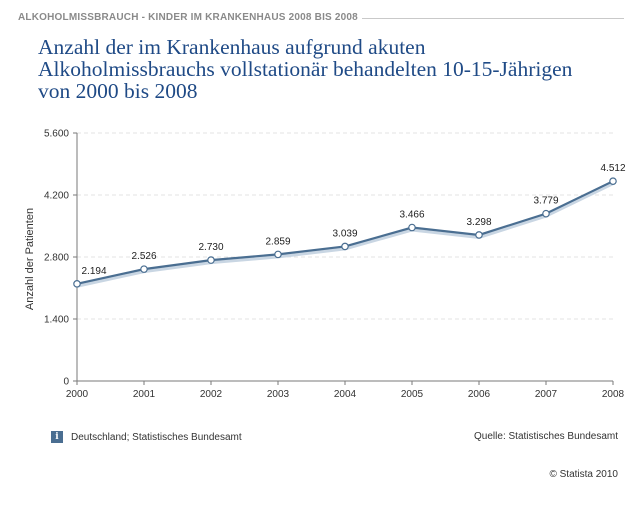 The image size is (640, 510). I want to click on data-label: 3.039, so click(344, 233).